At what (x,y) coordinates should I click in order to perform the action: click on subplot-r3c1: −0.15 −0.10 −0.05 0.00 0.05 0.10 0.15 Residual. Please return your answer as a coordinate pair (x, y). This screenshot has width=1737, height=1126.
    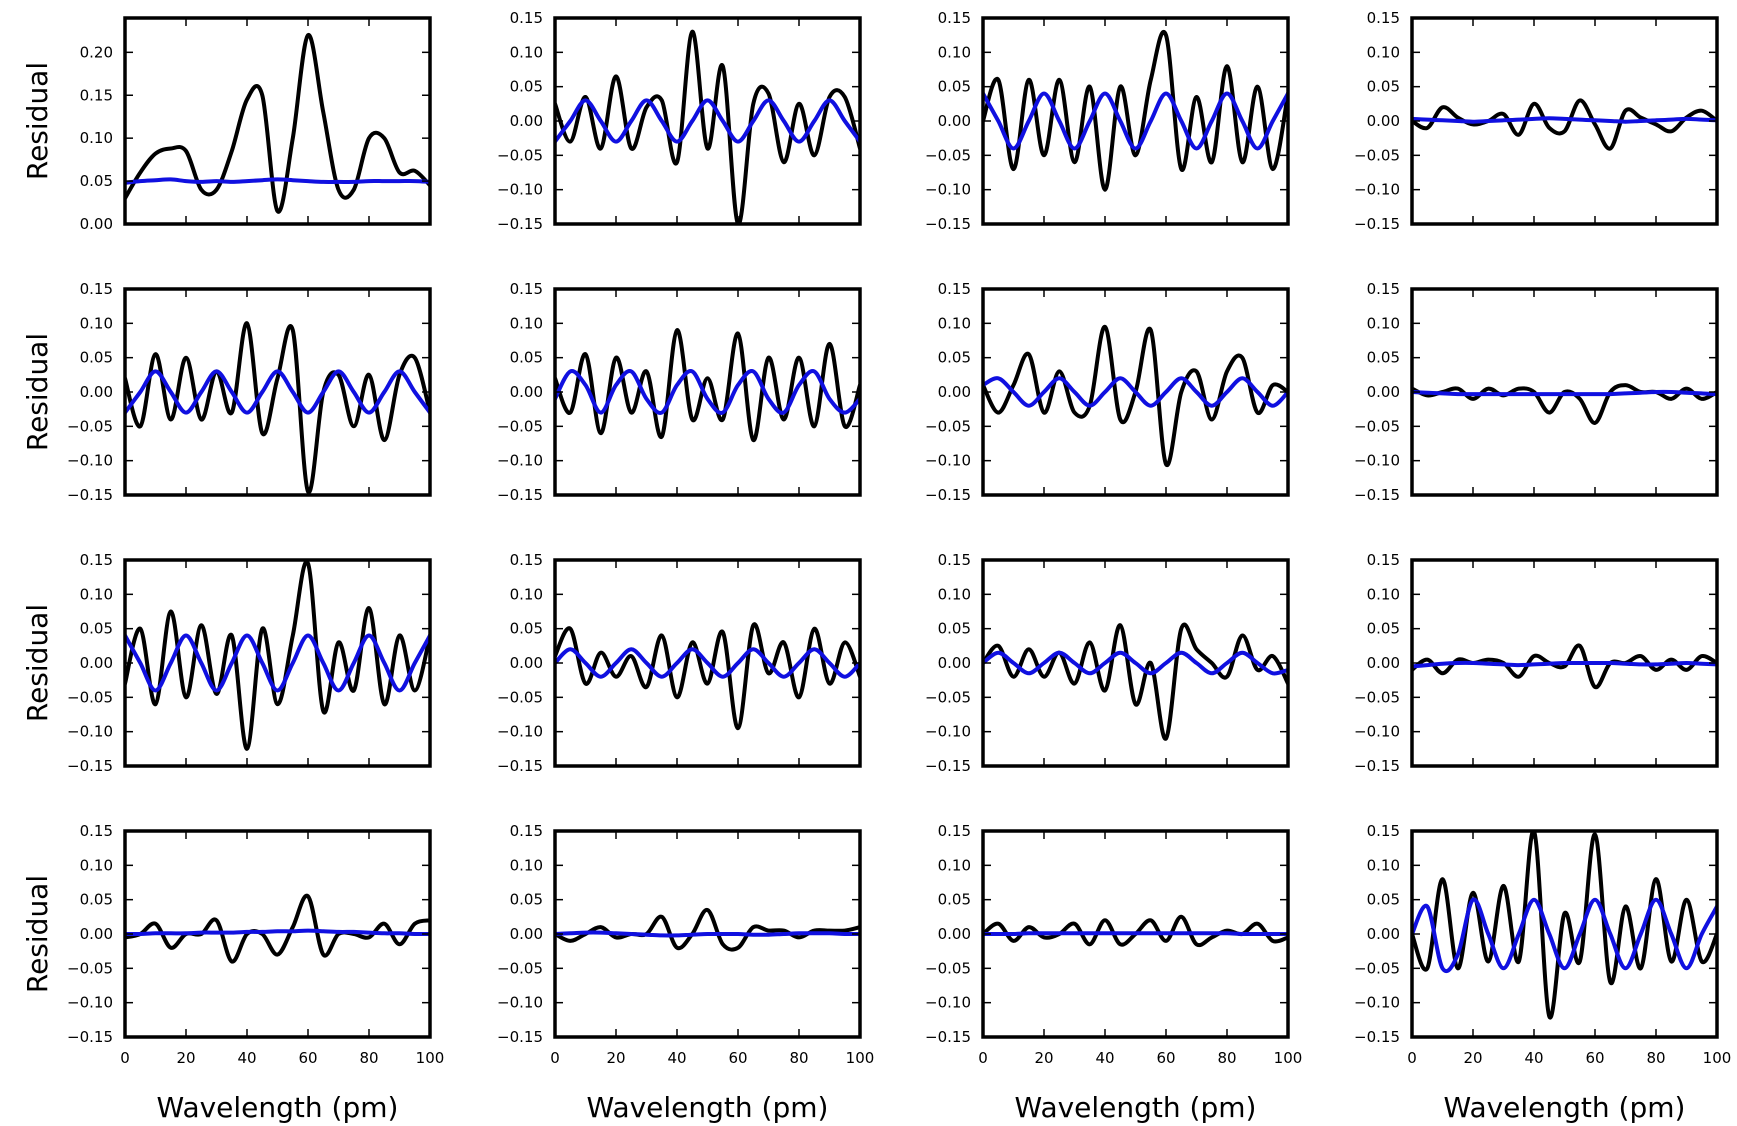
    Looking at the image, I should click on (226, 663).